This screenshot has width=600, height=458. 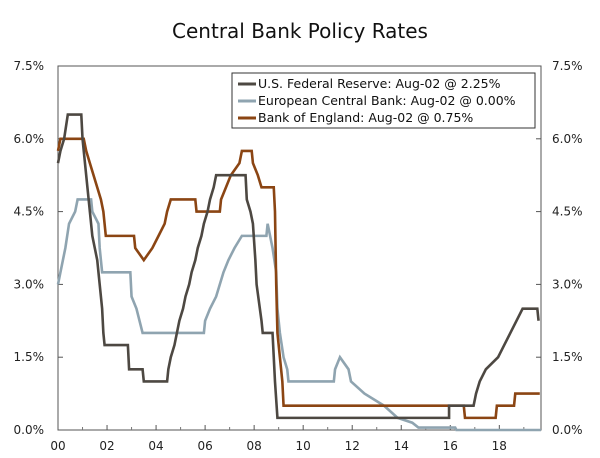 I want to click on y-tick-label-right: 1.5%, so click(x=567, y=357).